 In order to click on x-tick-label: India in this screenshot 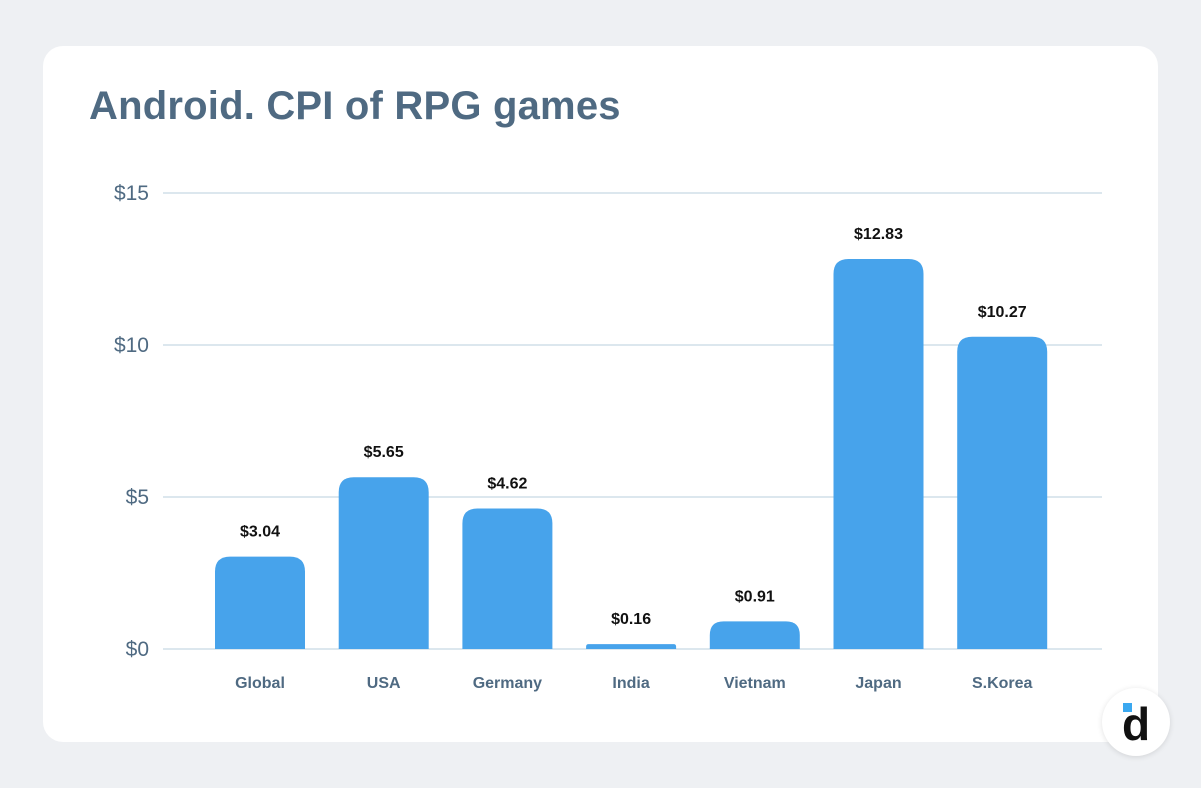, I will do `click(630, 683)`.